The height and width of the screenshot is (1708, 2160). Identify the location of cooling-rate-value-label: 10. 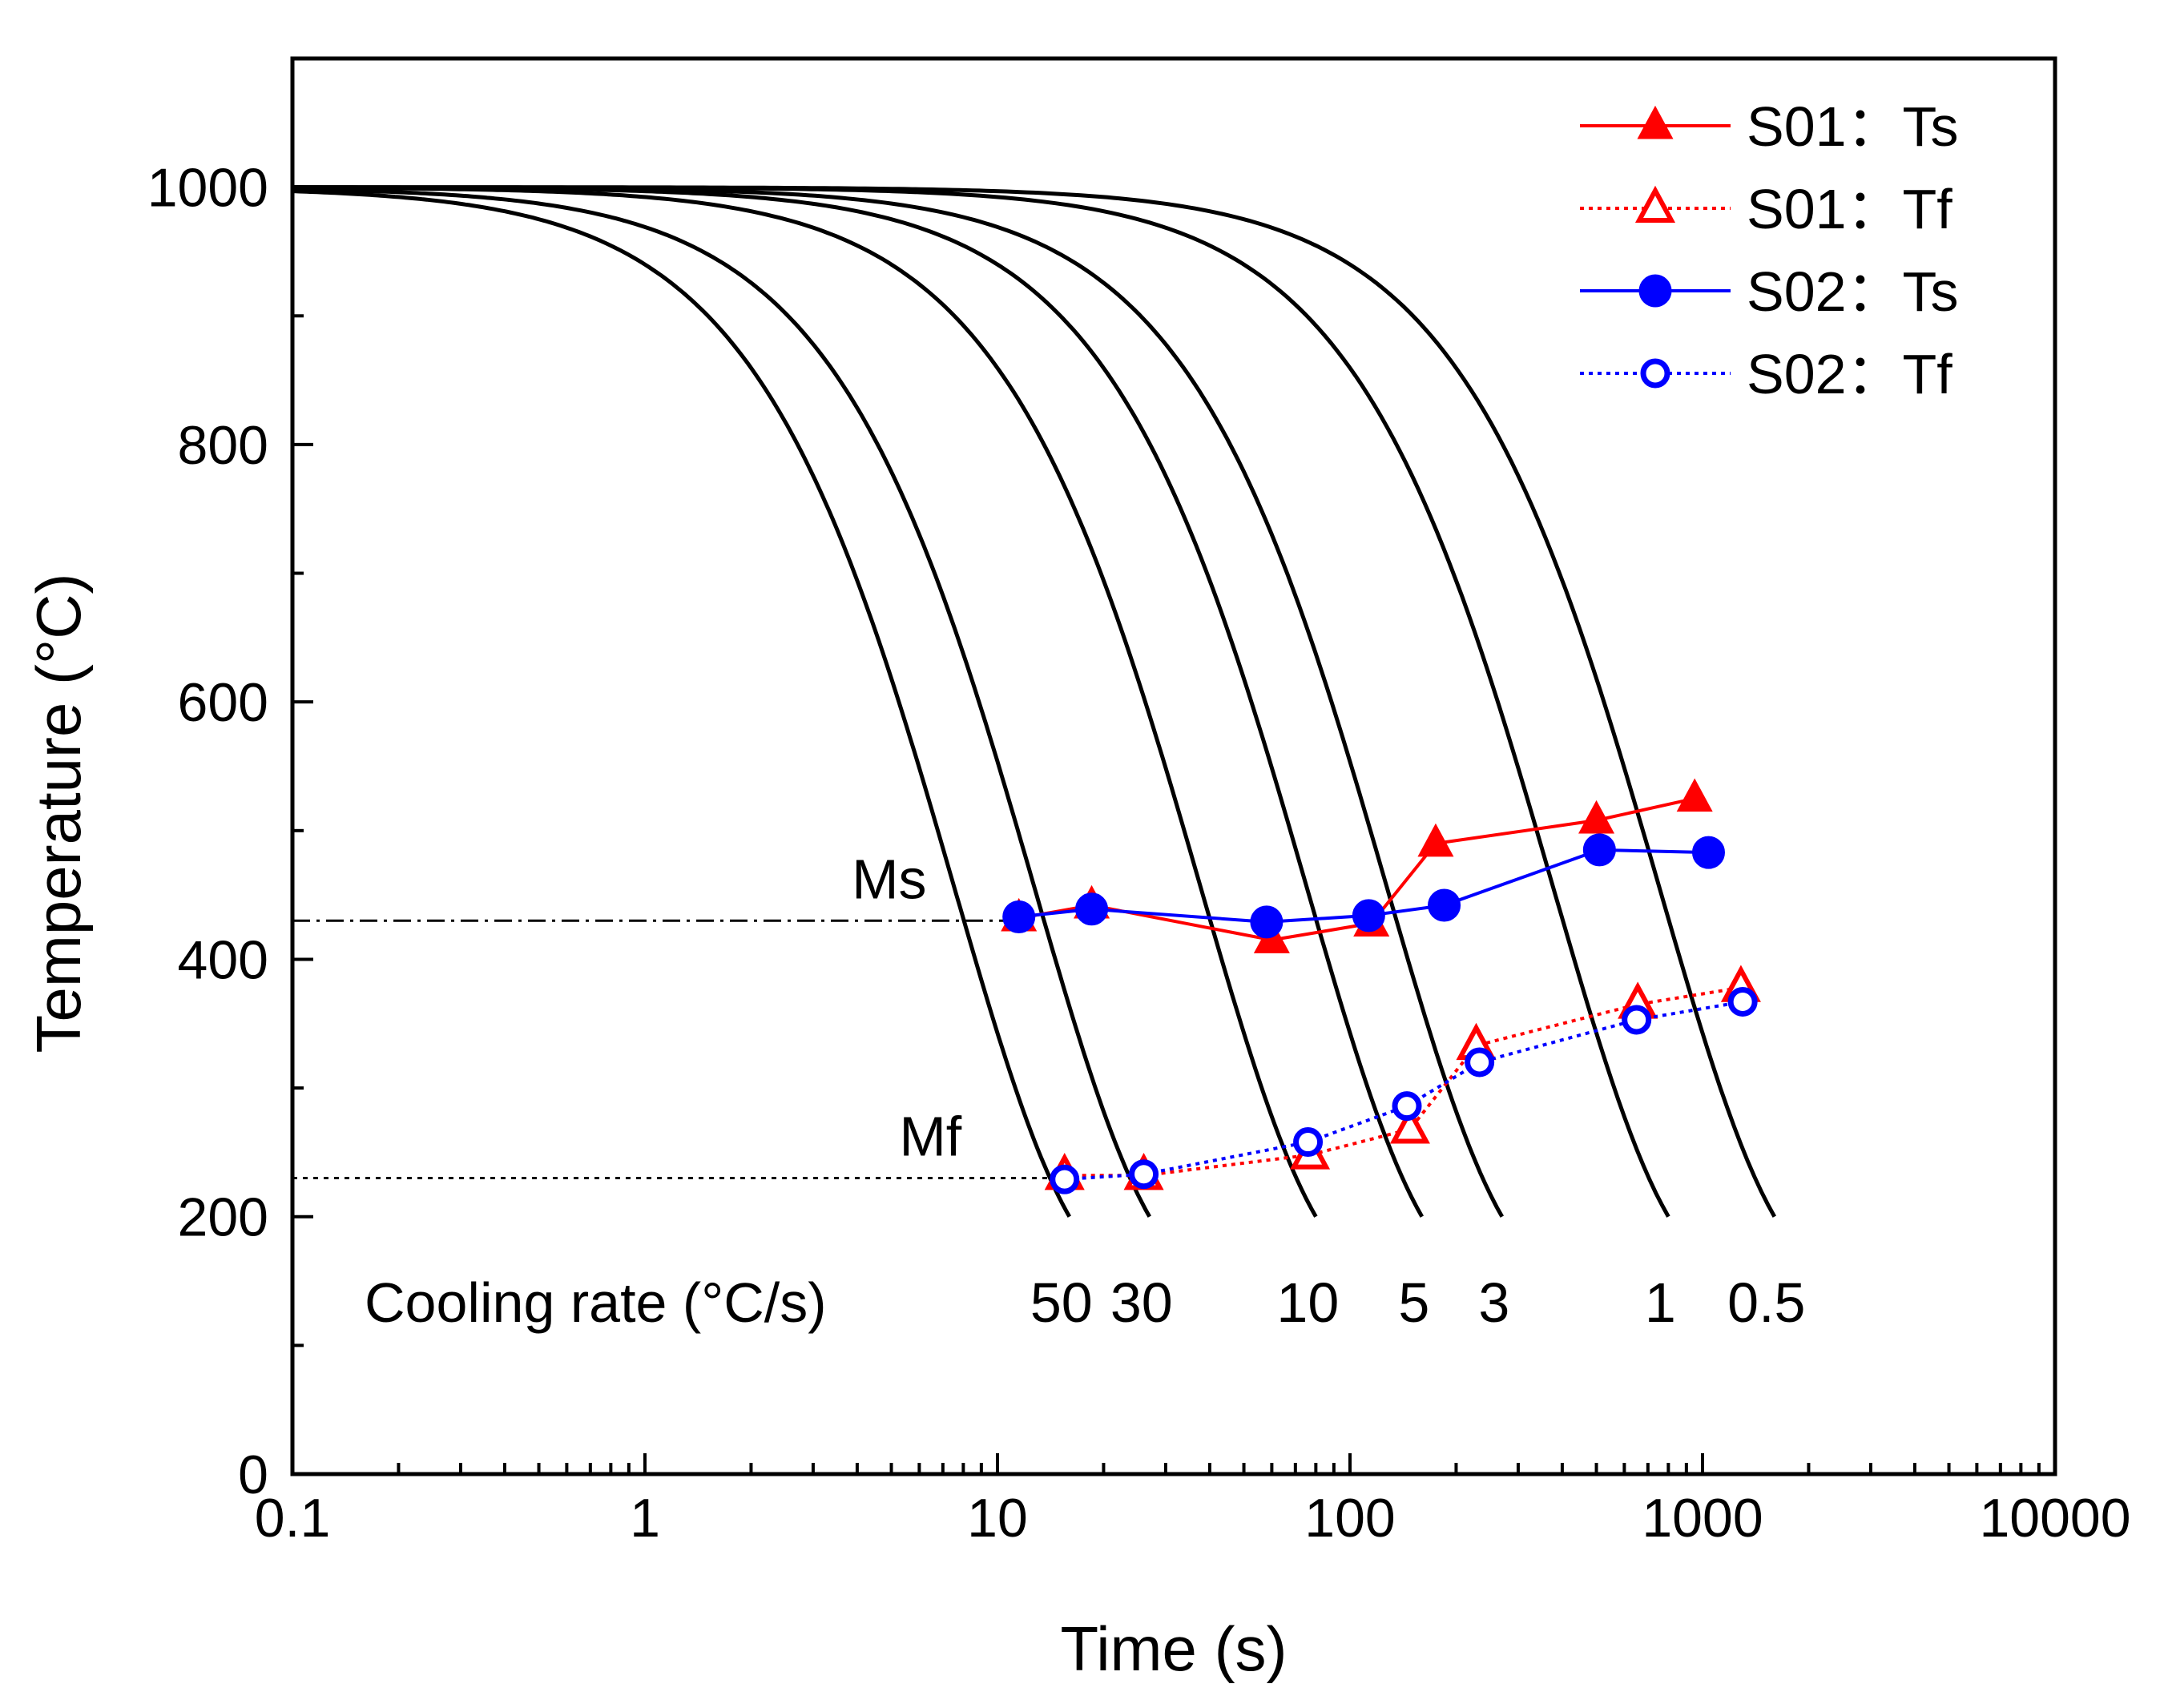
(1308, 1302).